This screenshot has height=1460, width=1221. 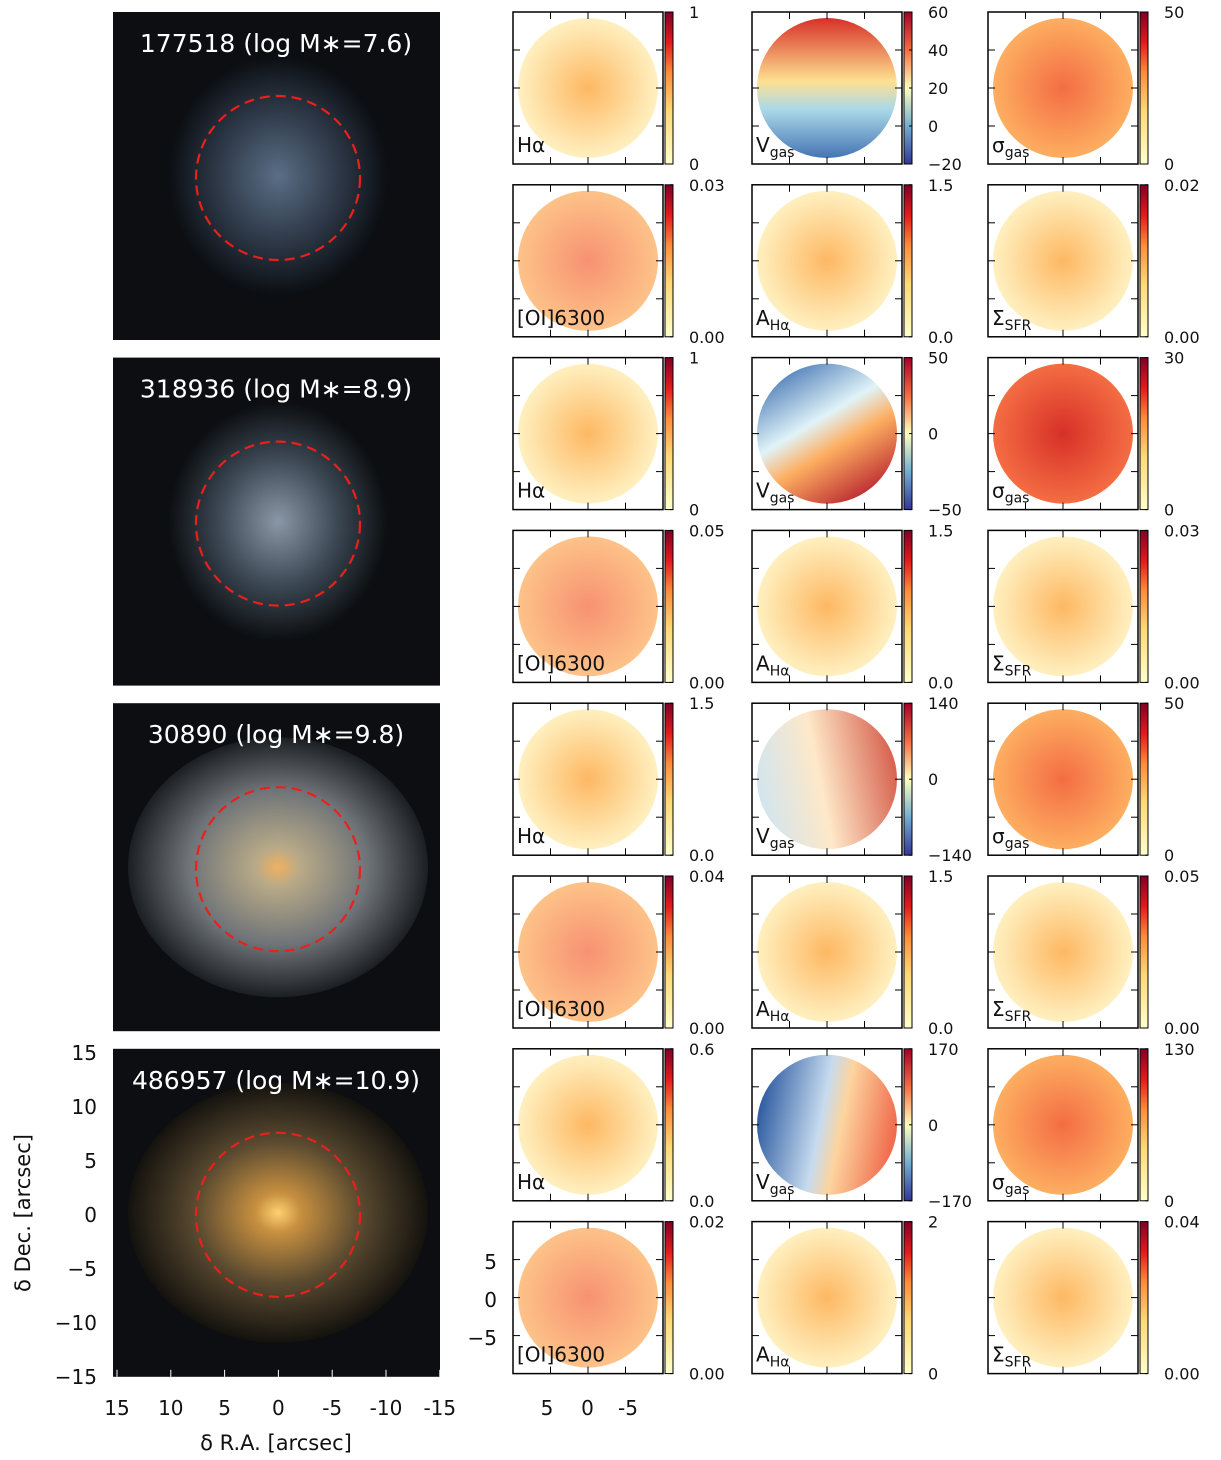 What do you see at coordinates (938, 12) in the screenshot?
I see `colorbar-tick-label: 60` at bounding box center [938, 12].